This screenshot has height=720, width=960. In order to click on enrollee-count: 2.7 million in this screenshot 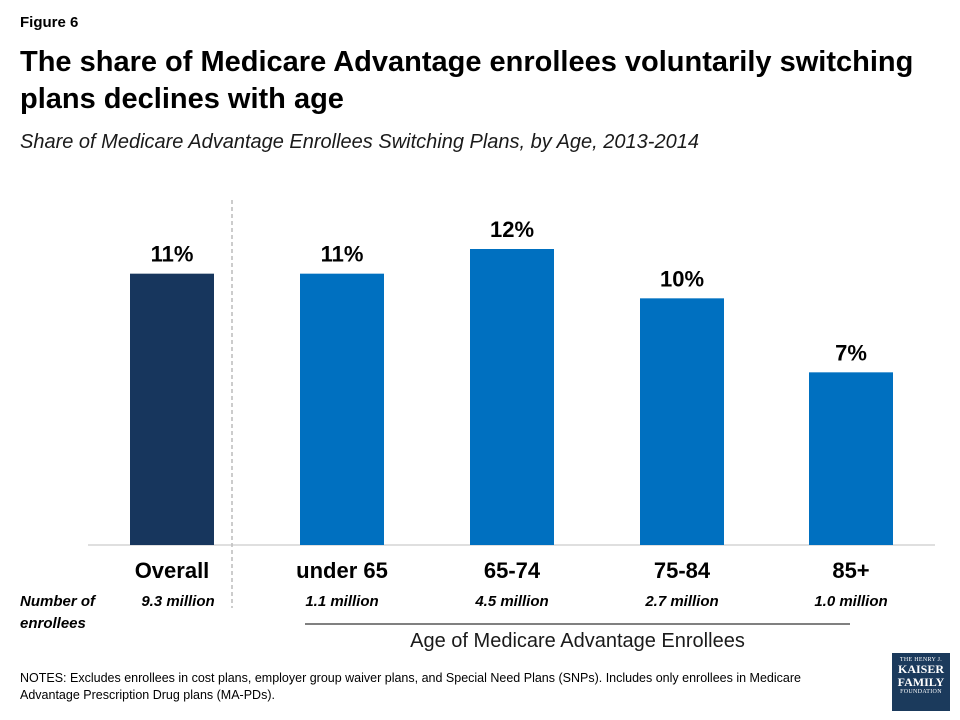, I will do `click(681, 601)`.